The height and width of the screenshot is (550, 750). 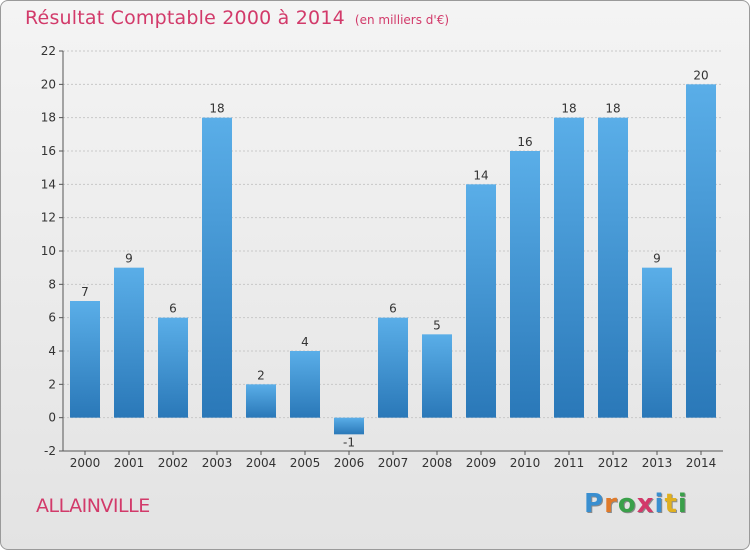 What do you see at coordinates (657, 463) in the screenshot?
I see `x-tick-label: 2013` at bounding box center [657, 463].